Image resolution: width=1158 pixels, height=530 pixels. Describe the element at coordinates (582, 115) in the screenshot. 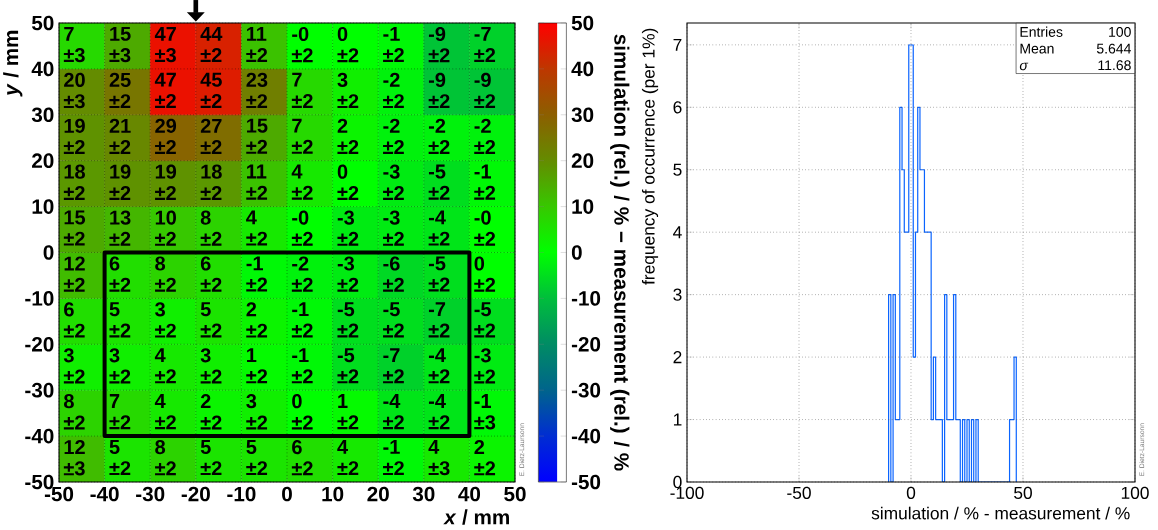

I see `color-bar-label: 30` at that location.